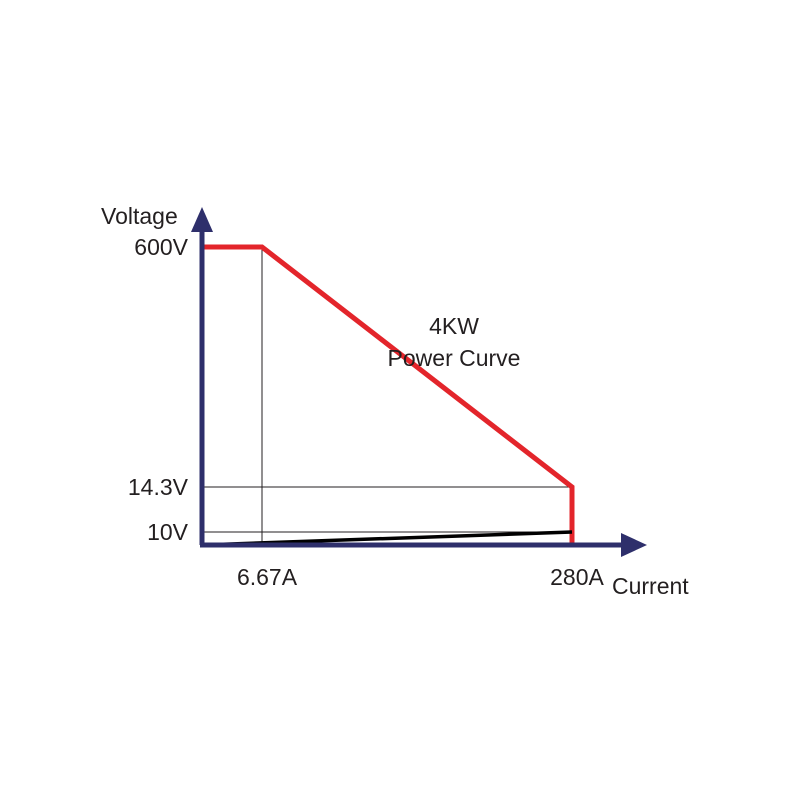 The width and height of the screenshot is (800, 800). What do you see at coordinates (634, 545) in the screenshot?
I see `x-axis-arrow-icon` at bounding box center [634, 545].